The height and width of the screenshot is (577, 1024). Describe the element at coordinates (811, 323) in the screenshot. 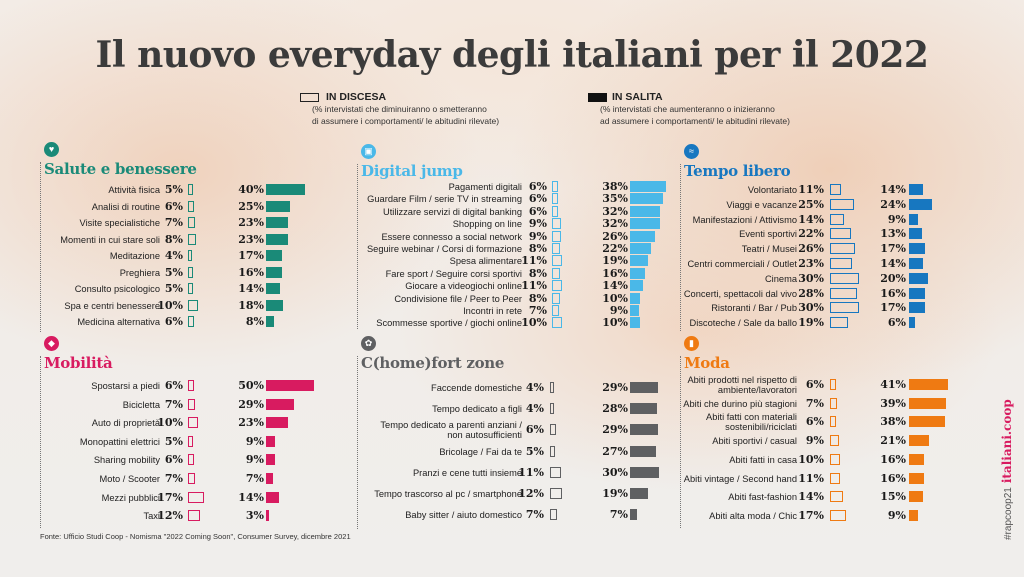

I see `down-value: 19%` at that location.